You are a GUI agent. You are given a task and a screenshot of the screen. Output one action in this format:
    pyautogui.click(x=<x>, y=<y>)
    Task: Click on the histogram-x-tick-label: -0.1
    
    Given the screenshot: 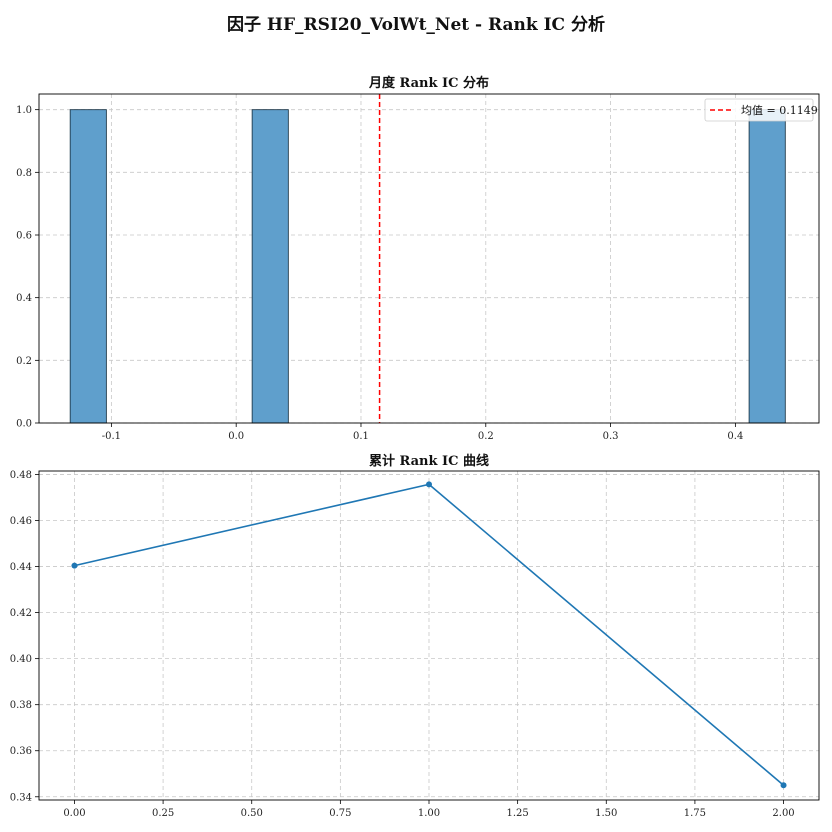 What is the action you would take?
    pyautogui.click(x=111, y=436)
    